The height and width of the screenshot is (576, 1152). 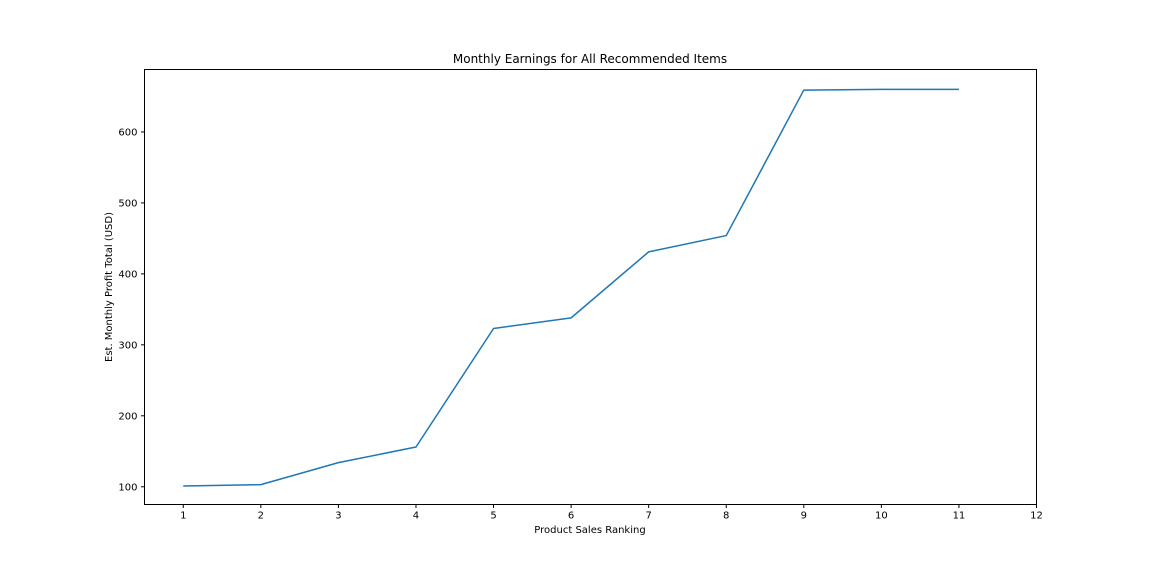 What do you see at coordinates (959, 516) in the screenshot?
I see `x-tick-label: 11` at bounding box center [959, 516].